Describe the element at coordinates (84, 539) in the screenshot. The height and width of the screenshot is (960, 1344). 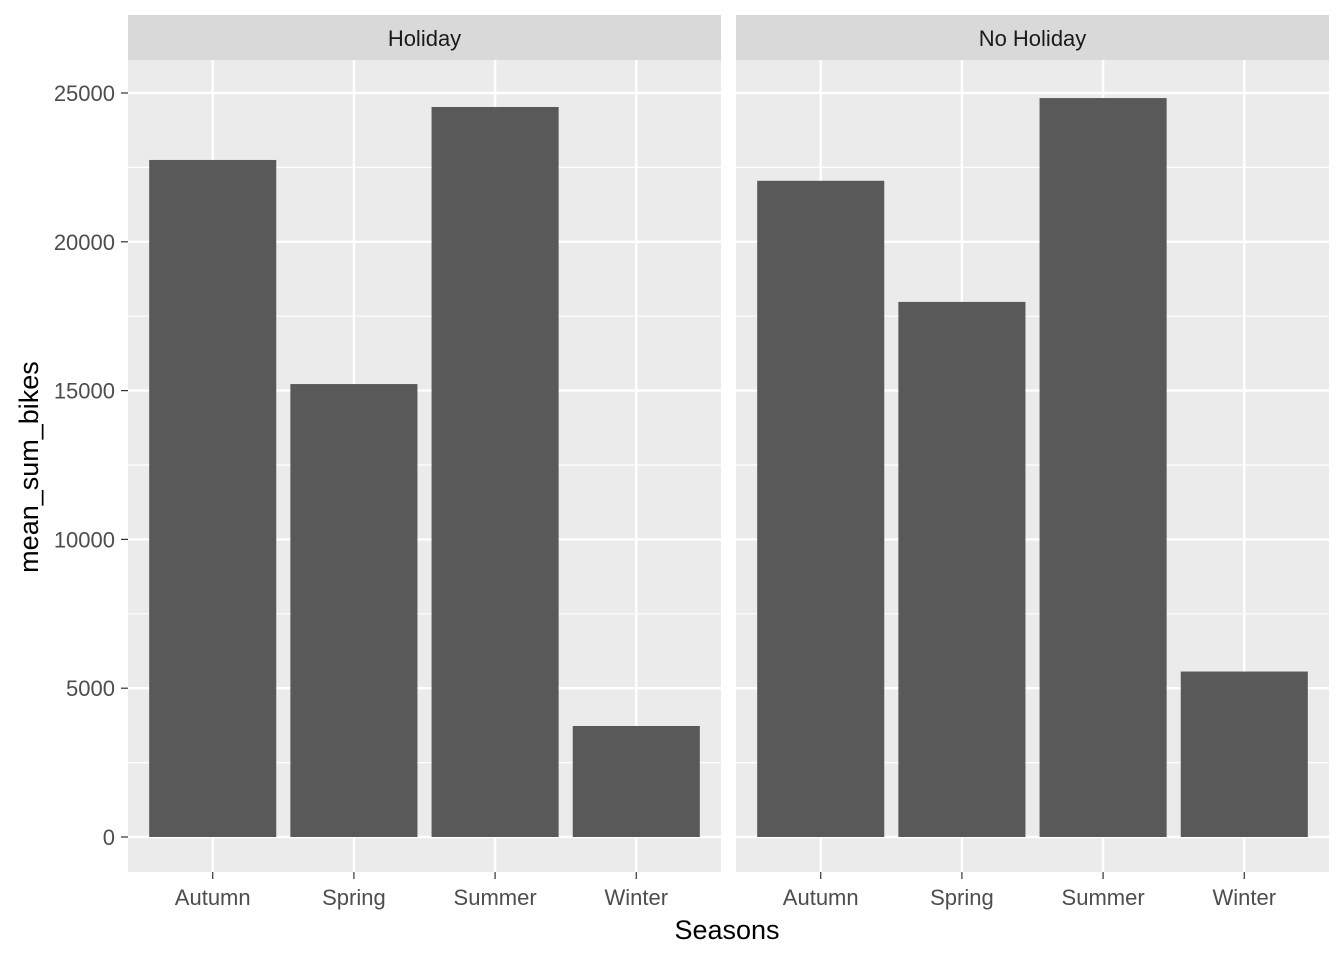
I see `y-tick-label: 10000` at that location.